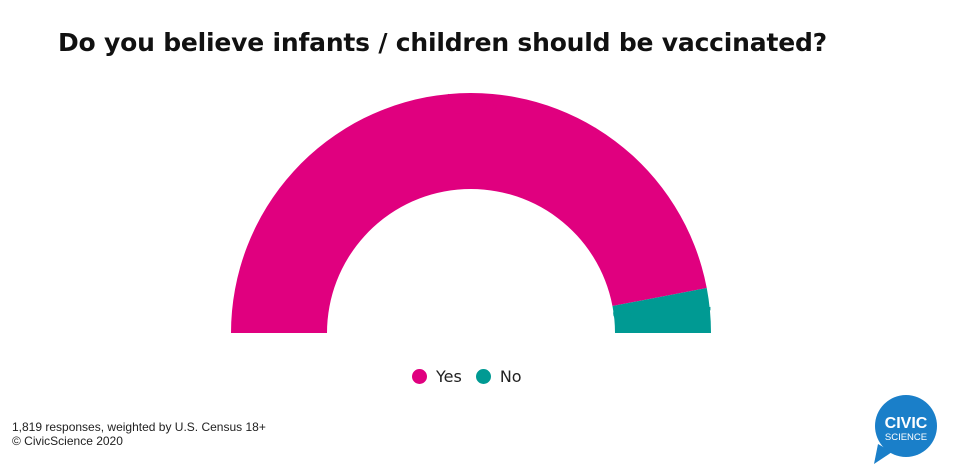 This screenshot has height=475, width=956. Describe the element at coordinates (480, 105) in the screenshot. I see `data-label-yes: 94%` at that location.